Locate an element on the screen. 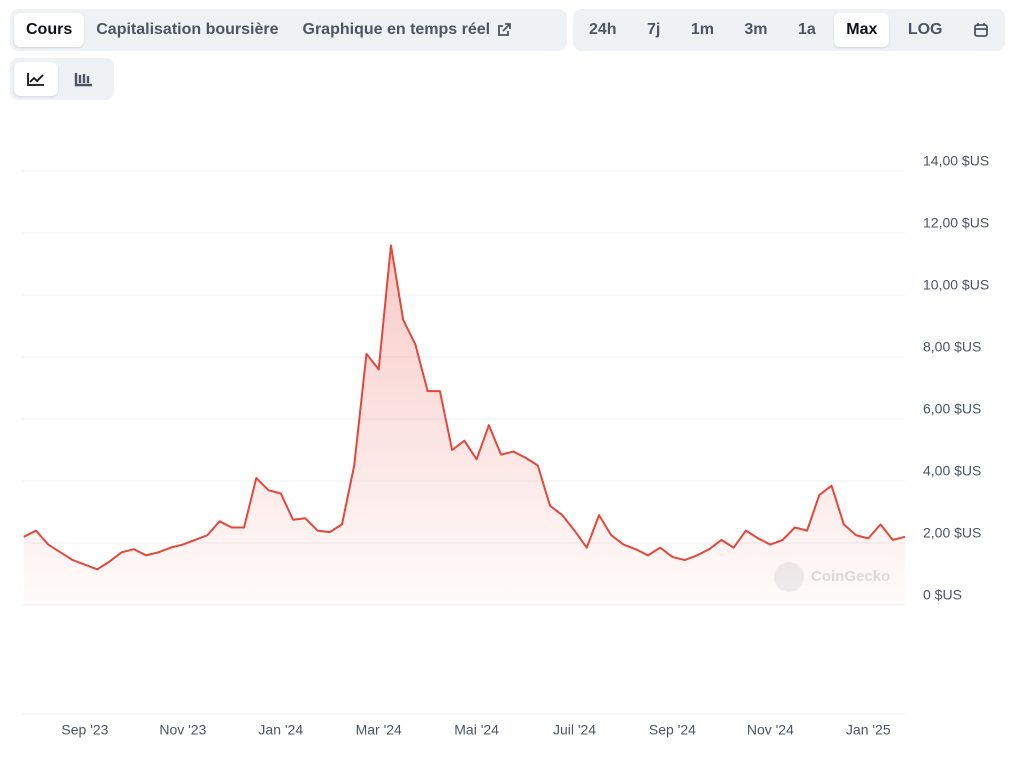  y-tick-label: 4,00 $US is located at coordinates (952, 471).